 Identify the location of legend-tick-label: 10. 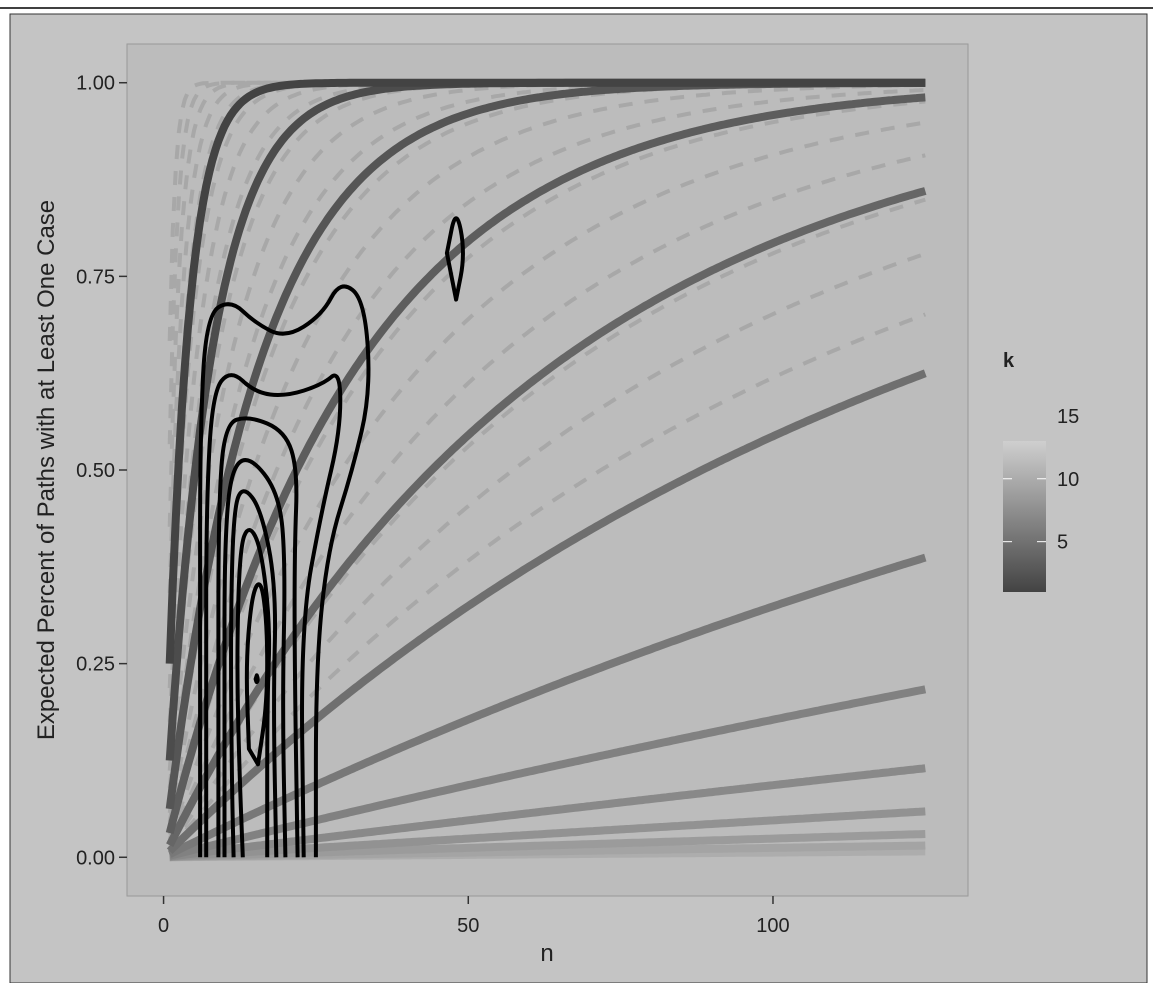
(1068, 480).